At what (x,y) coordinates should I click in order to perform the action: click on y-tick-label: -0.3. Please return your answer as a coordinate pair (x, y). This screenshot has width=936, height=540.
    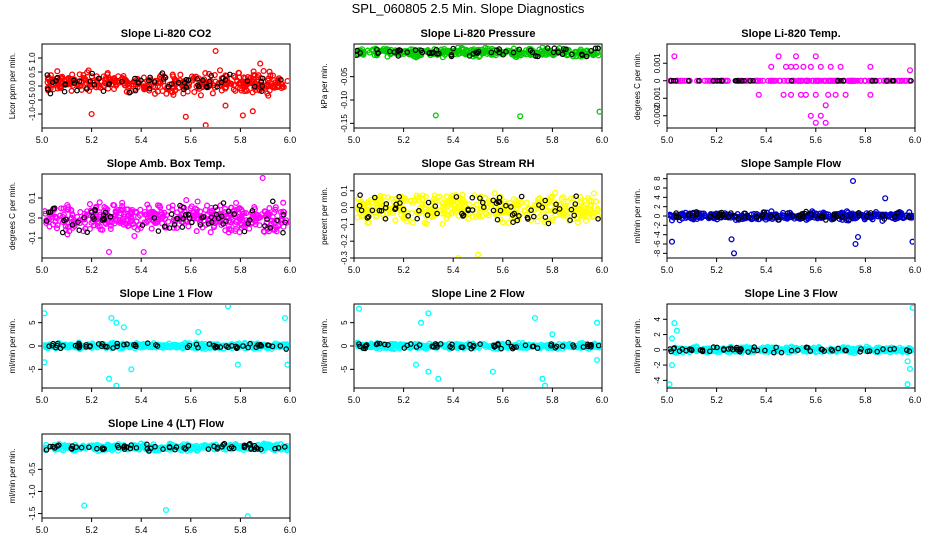
    Looking at the image, I should click on (344, 258).